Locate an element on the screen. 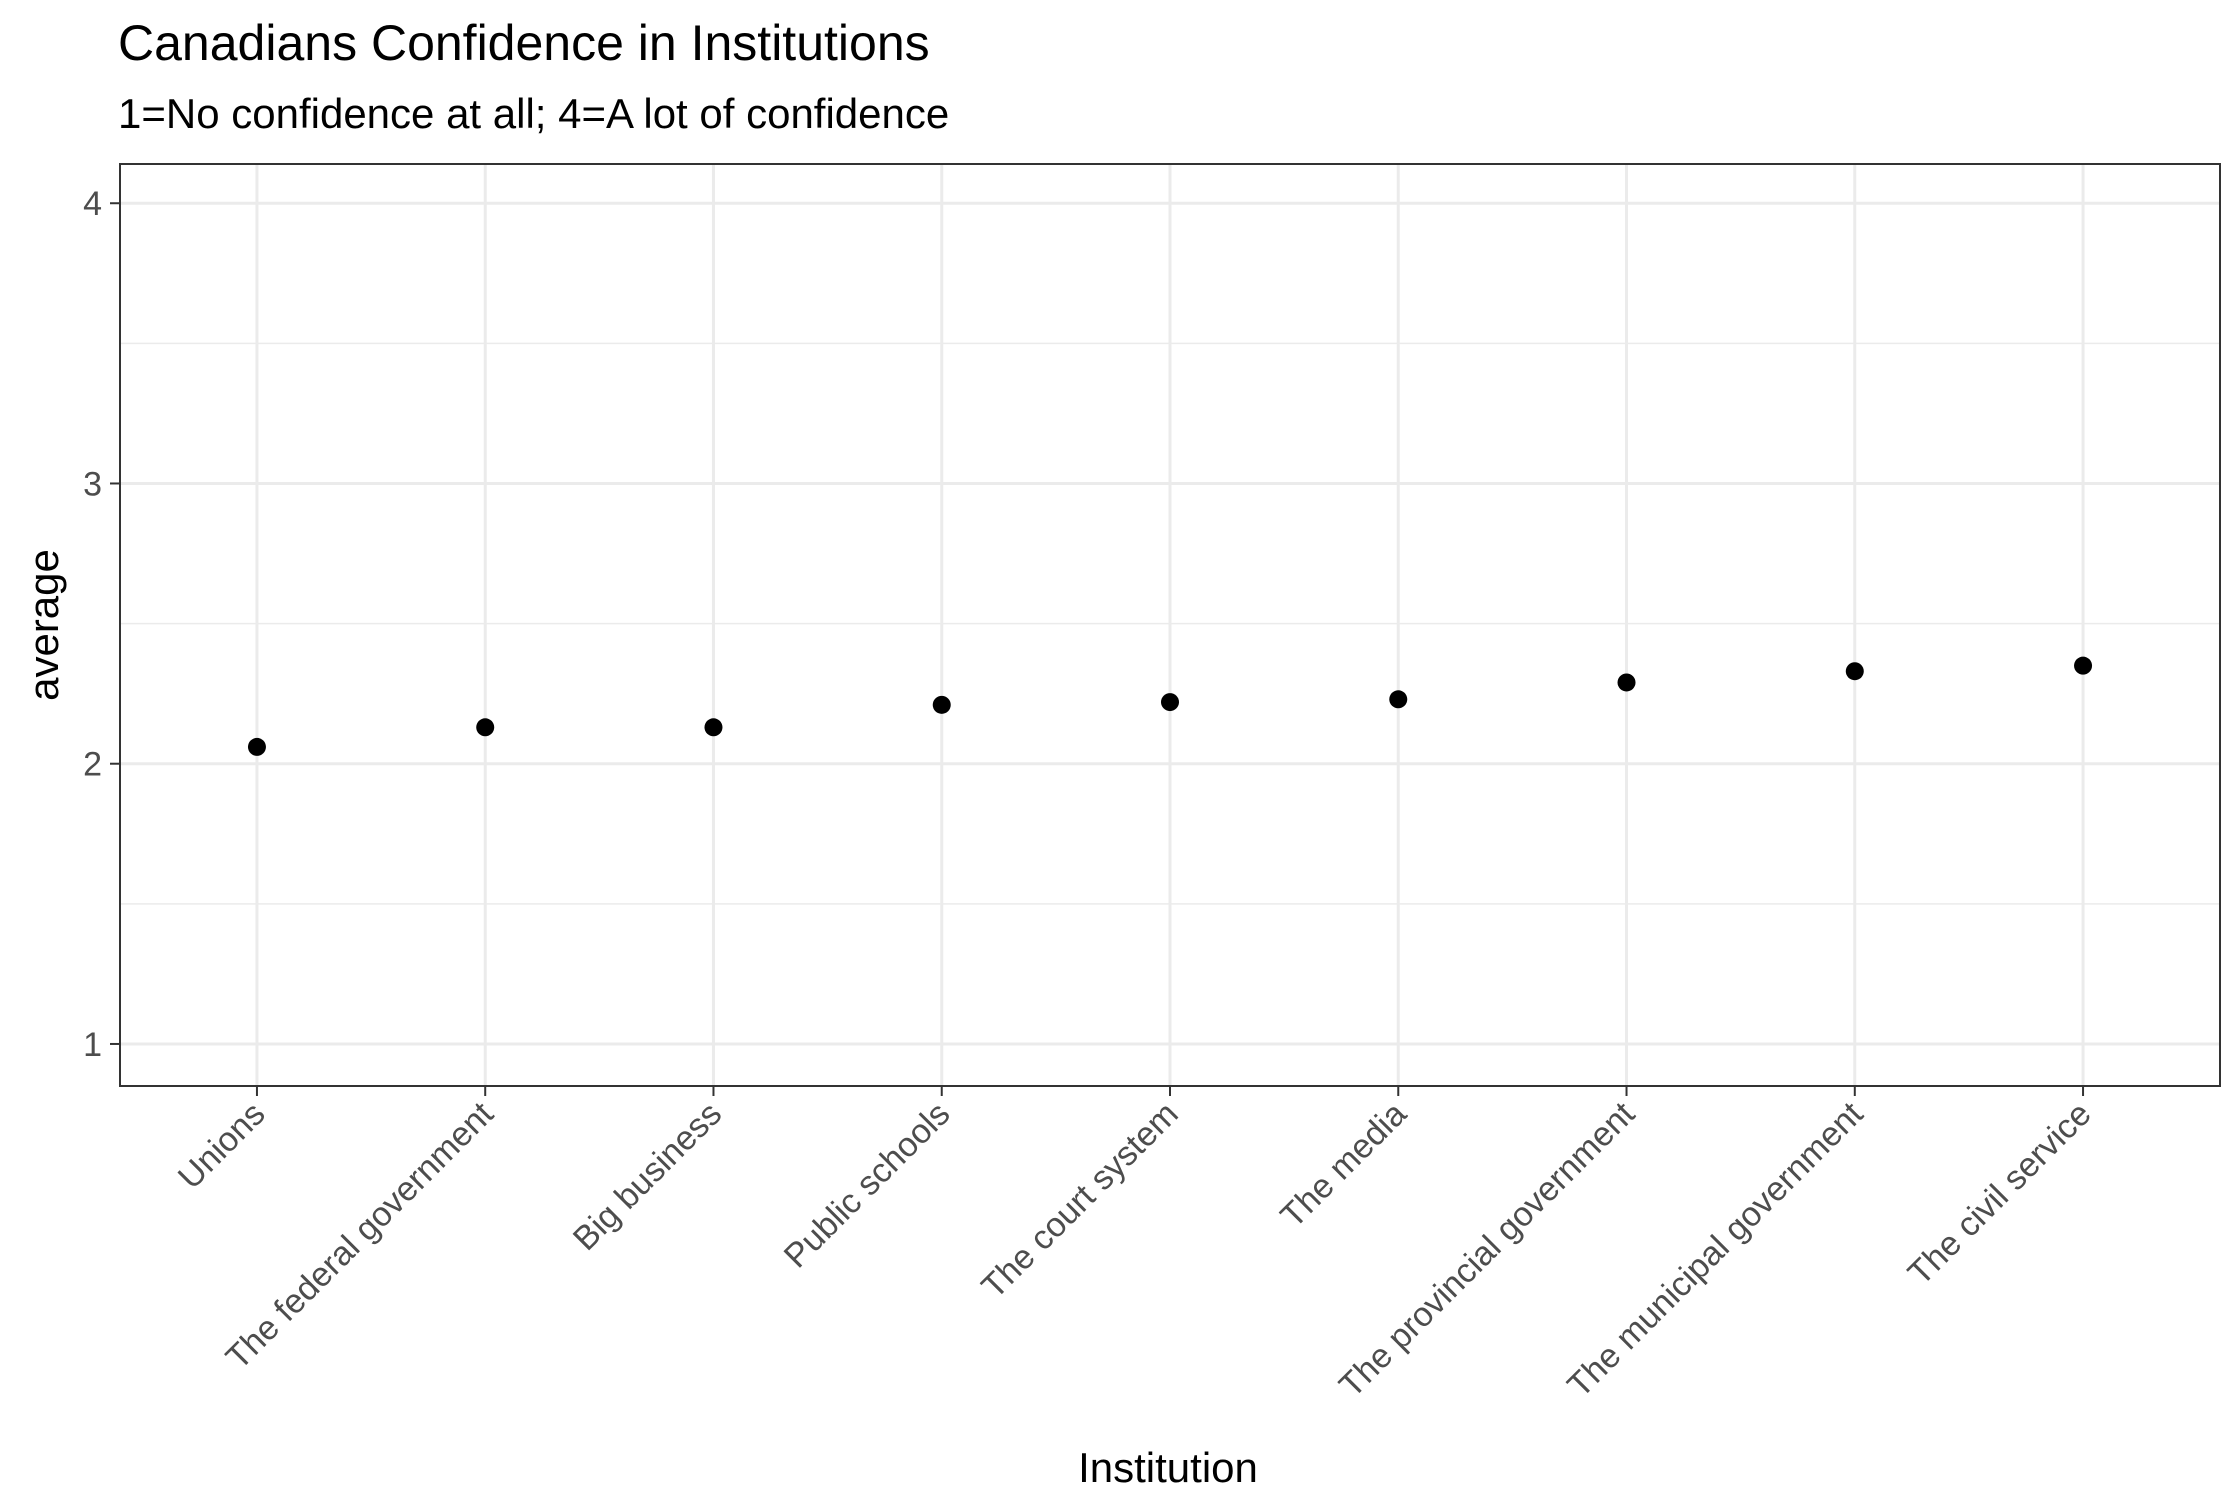  x-tick-label: The federal government is located at coordinates (360, 1235).